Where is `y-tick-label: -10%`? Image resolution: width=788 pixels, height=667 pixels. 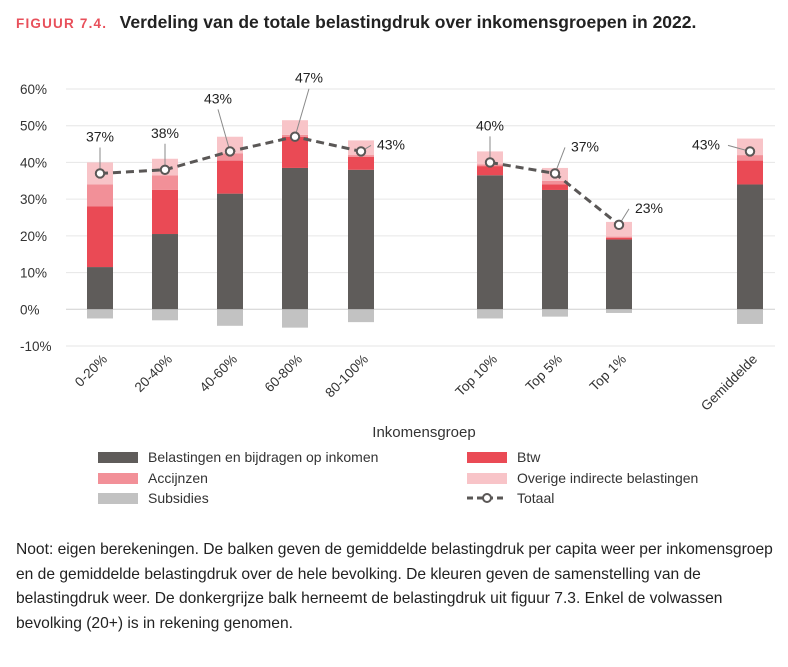 y-tick-label: -10% is located at coordinates (36, 346).